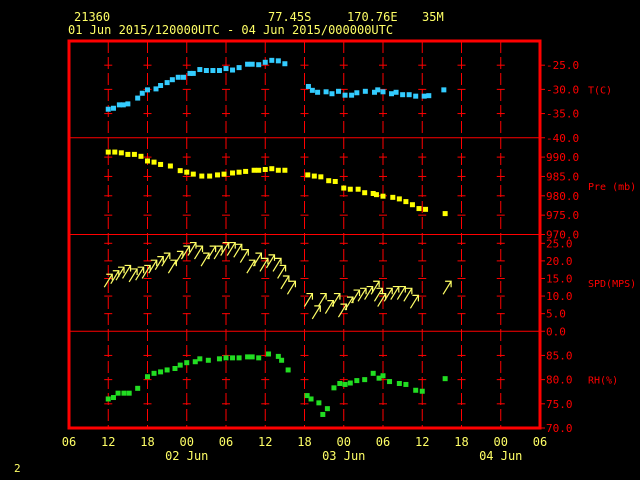  What do you see at coordinates (290, 17) in the screenshot?
I see `station-latitude: 77.45S` at bounding box center [290, 17].